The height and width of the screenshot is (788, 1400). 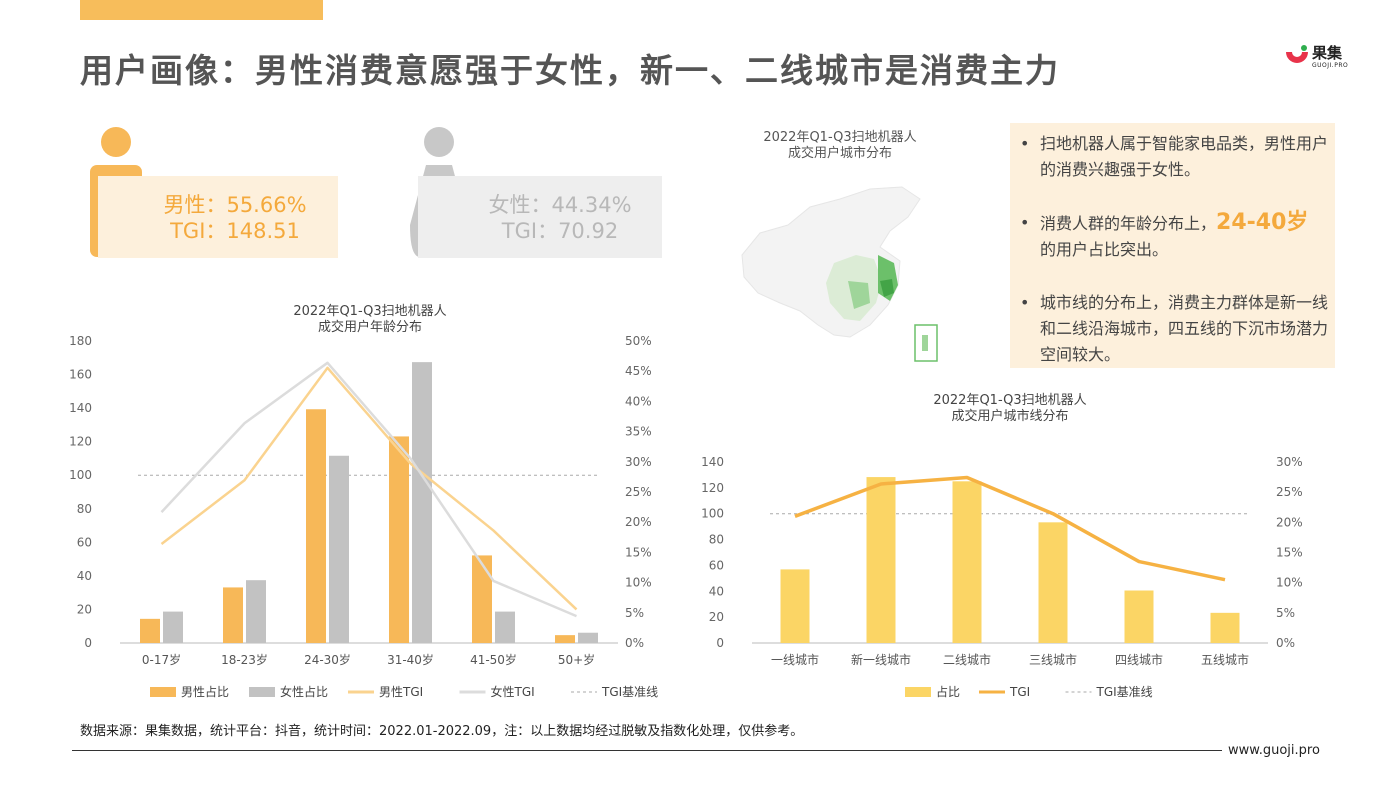 What do you see at coordinates (638, 401) in the screenshot?
I see `y-right-tick-label: 40%` at bounding box center [638, 401].